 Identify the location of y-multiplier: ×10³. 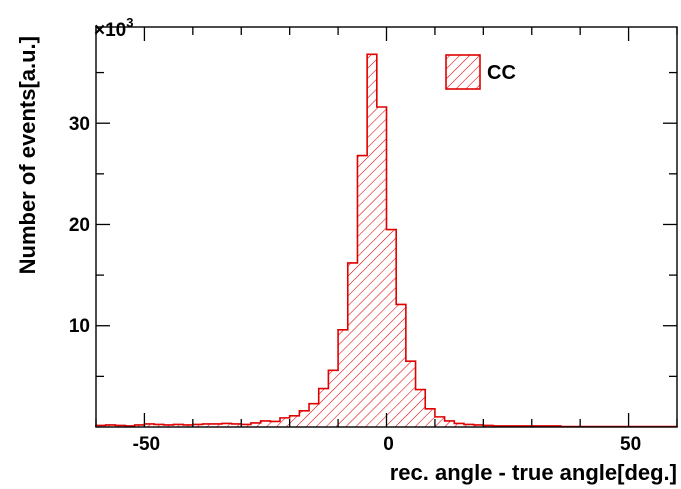
(113, 28).